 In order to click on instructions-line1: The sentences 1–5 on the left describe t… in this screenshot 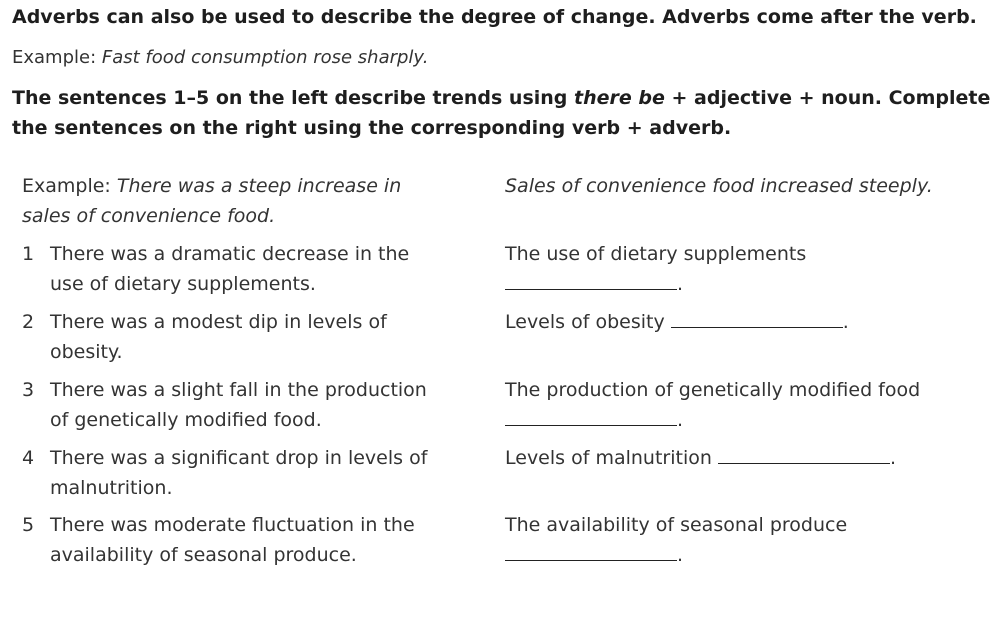, I will do `click(501, 98)`.